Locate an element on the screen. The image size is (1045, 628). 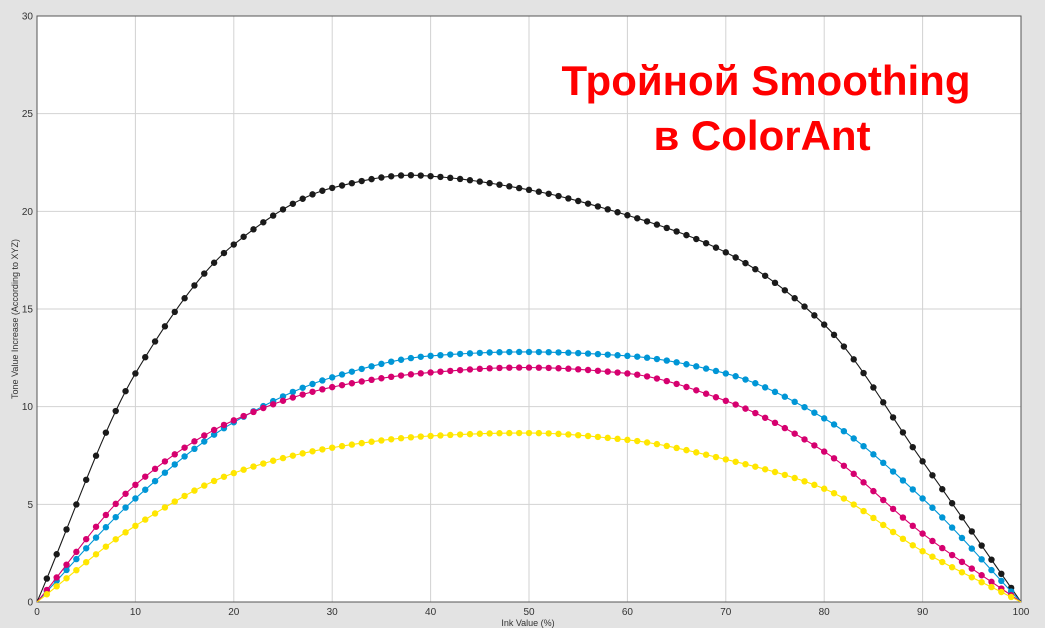
y-tick-label: 10 is located at coordinates (28, 407).